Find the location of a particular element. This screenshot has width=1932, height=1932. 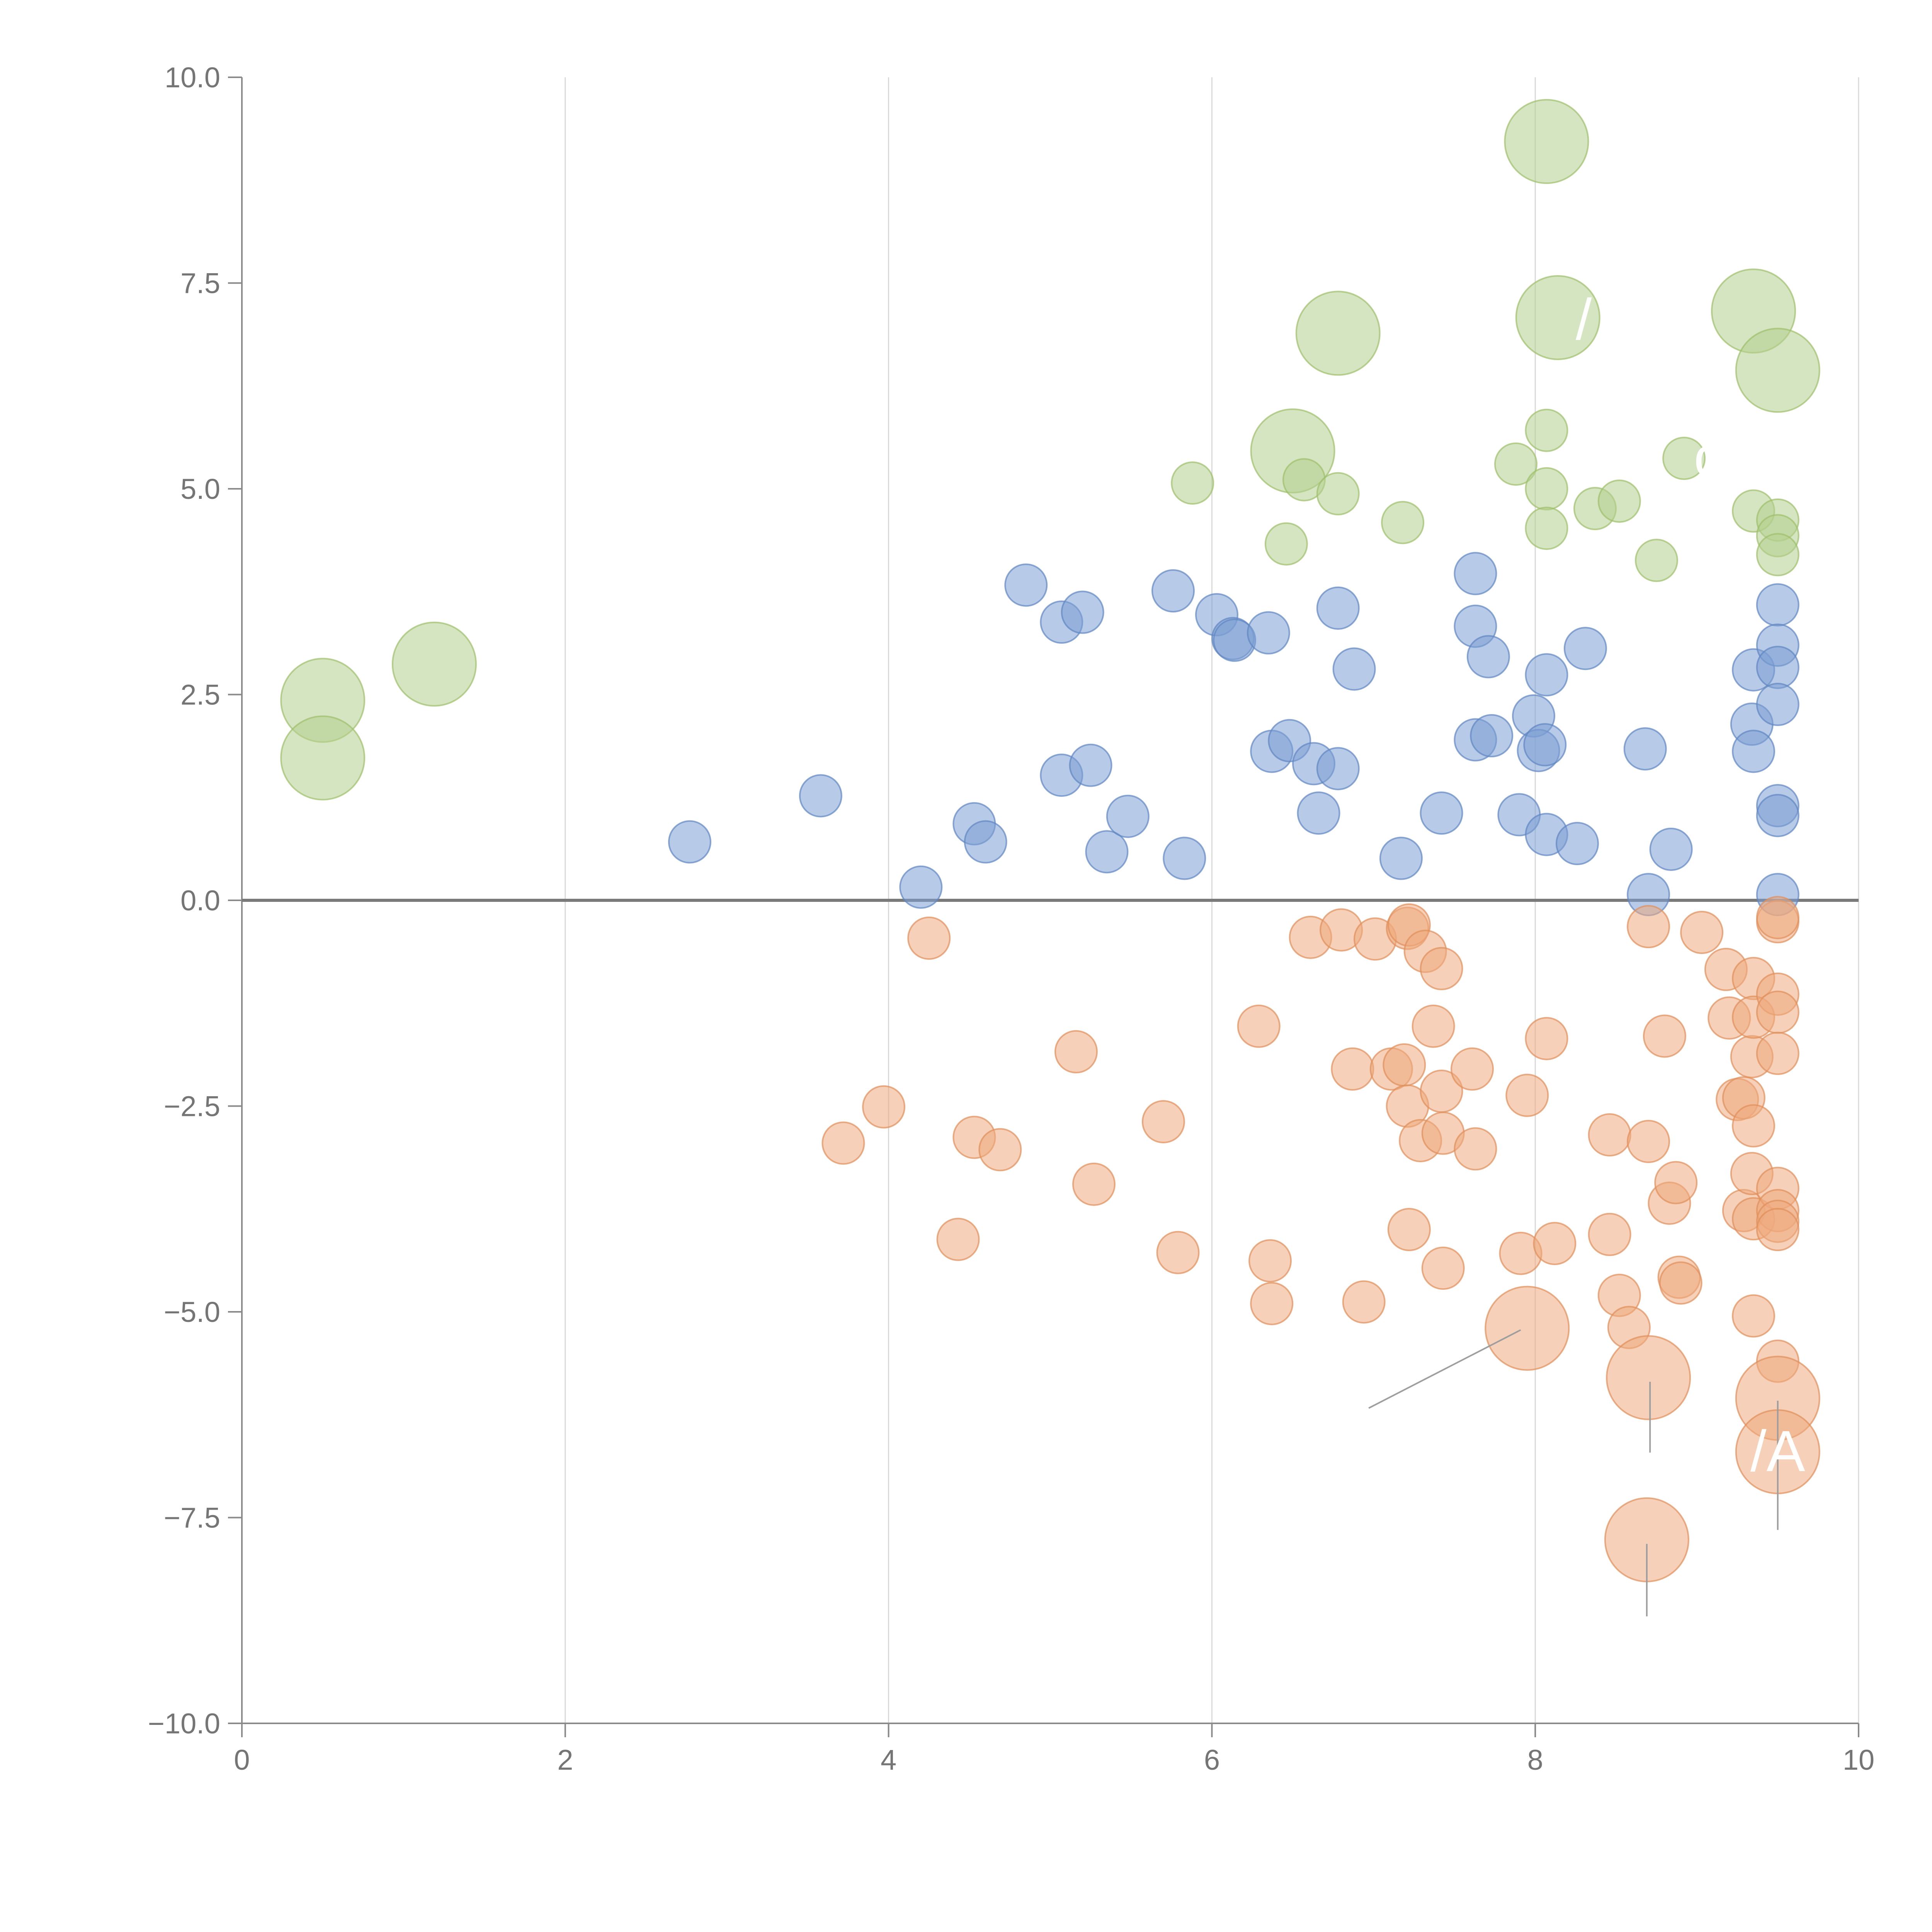

y-tick-label: −10.0 is located at coordinates (184, 1724).